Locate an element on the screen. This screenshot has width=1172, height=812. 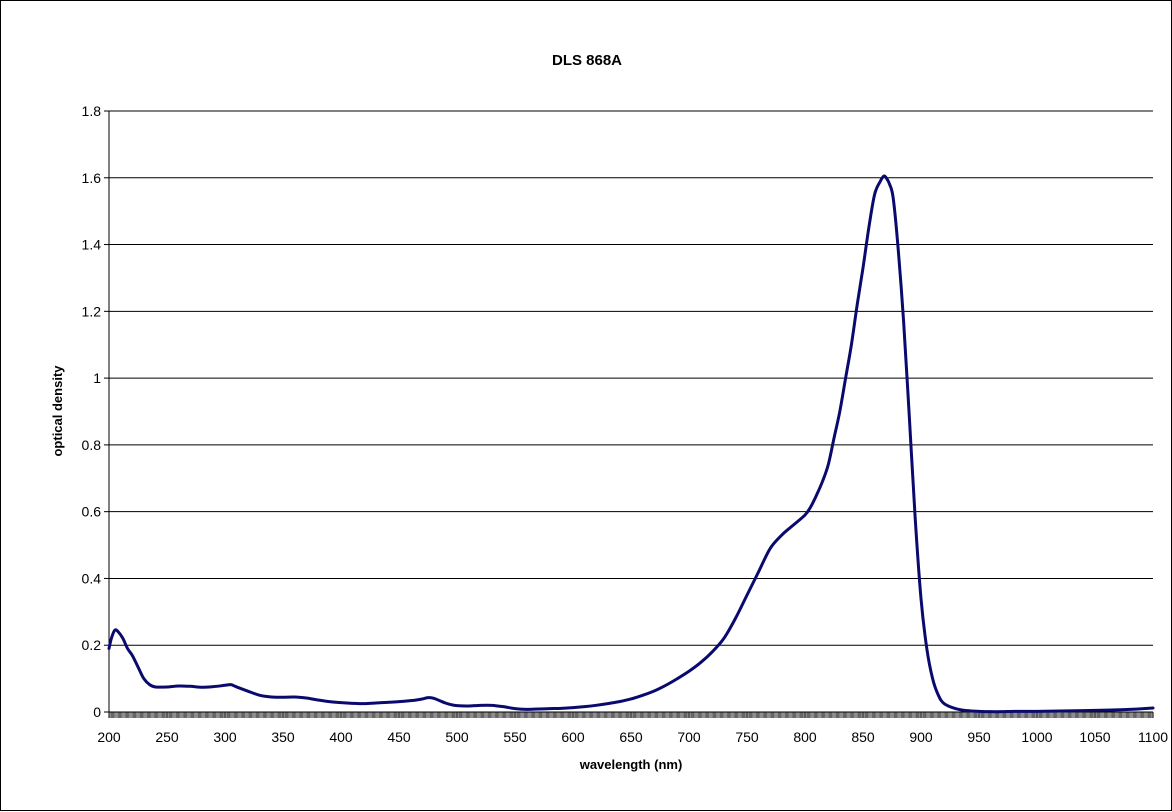
y-tick-labels: 0 0.2 0.4 0.6 0.8 1 1.2 1.4 1.6 1.8 is located at coordinates (95, 411).